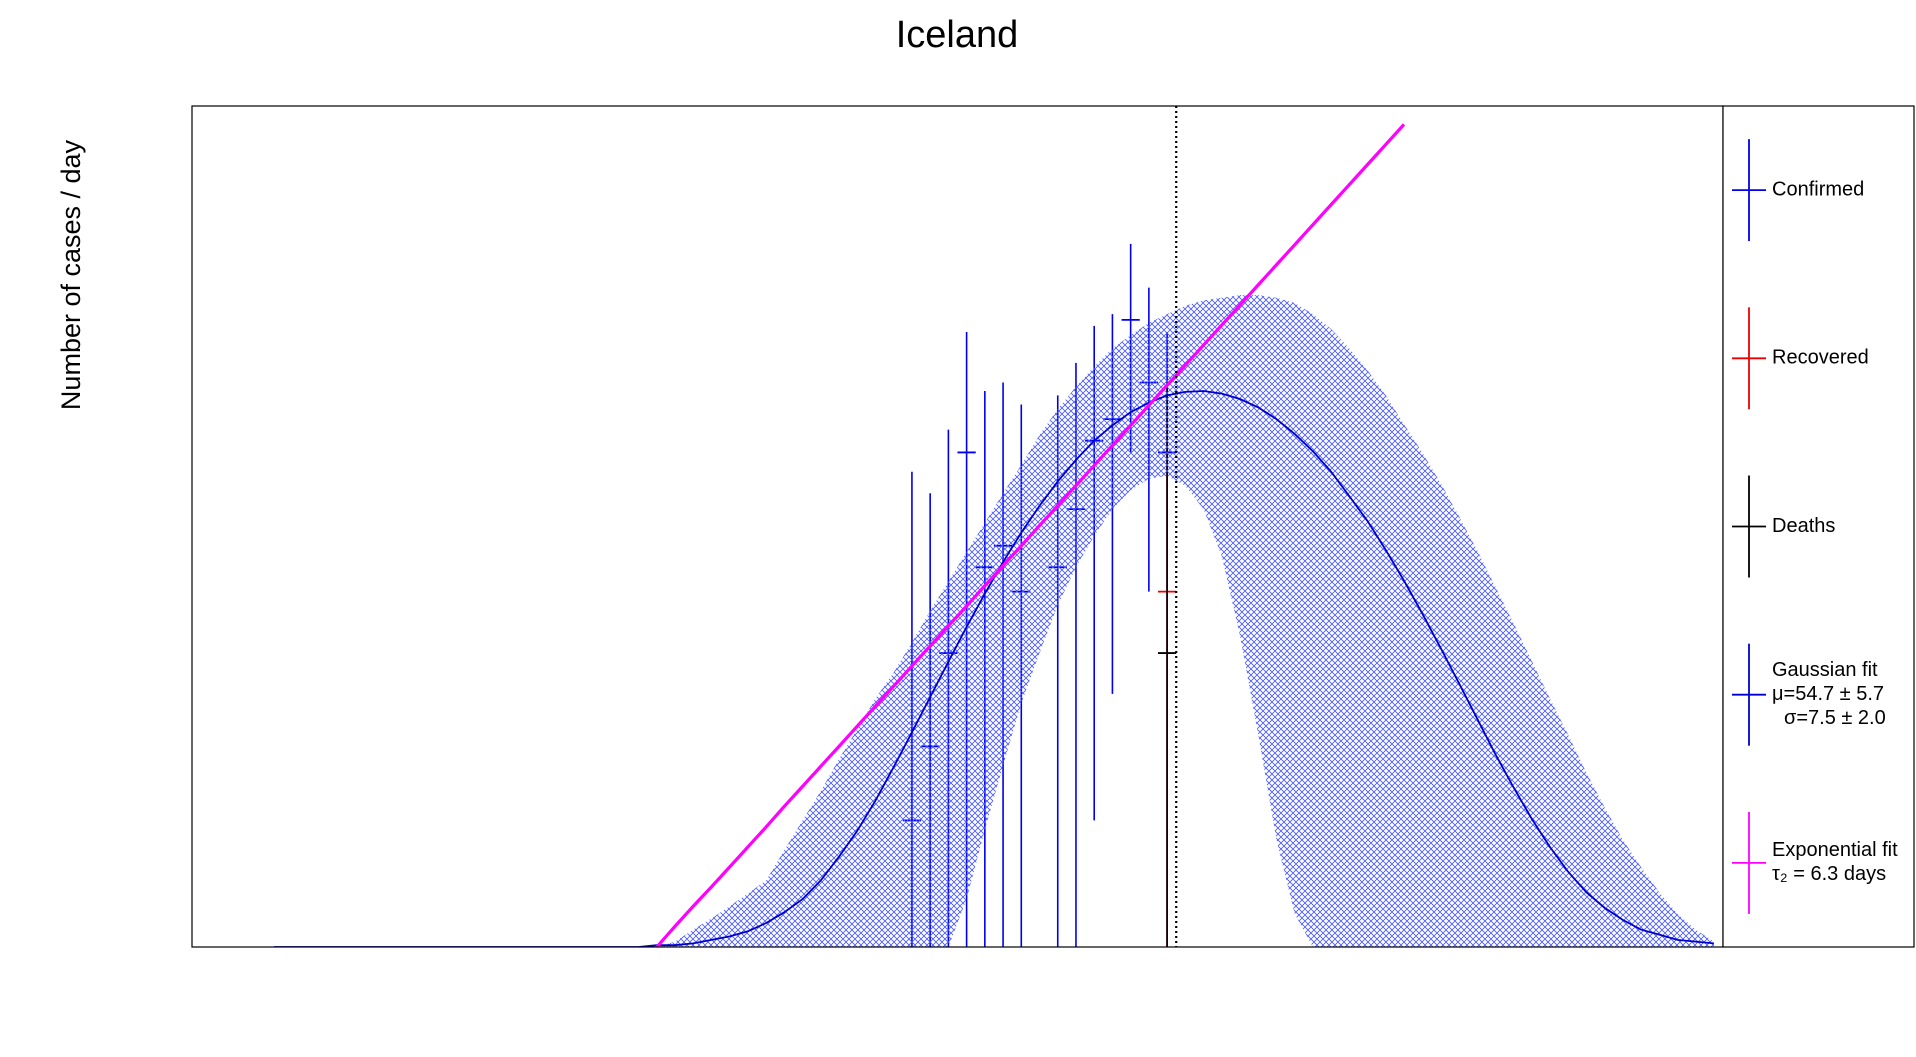  I want to click on y-axis-title: Number of cases / day, so click(71, 274).